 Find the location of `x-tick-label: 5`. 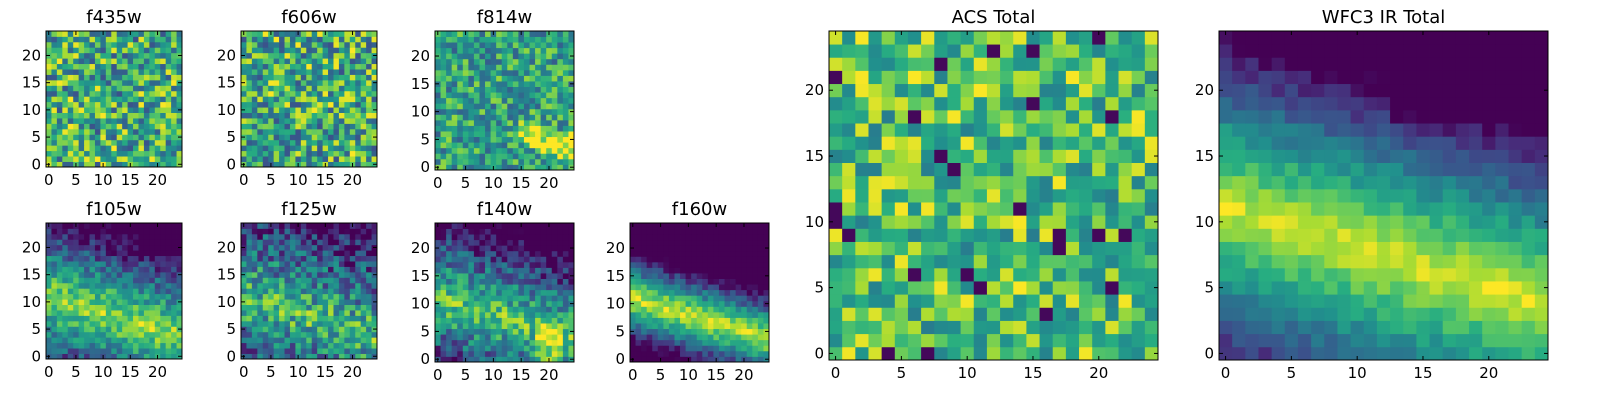

x-tick-label: 5 is located at coordinates (271, 372).